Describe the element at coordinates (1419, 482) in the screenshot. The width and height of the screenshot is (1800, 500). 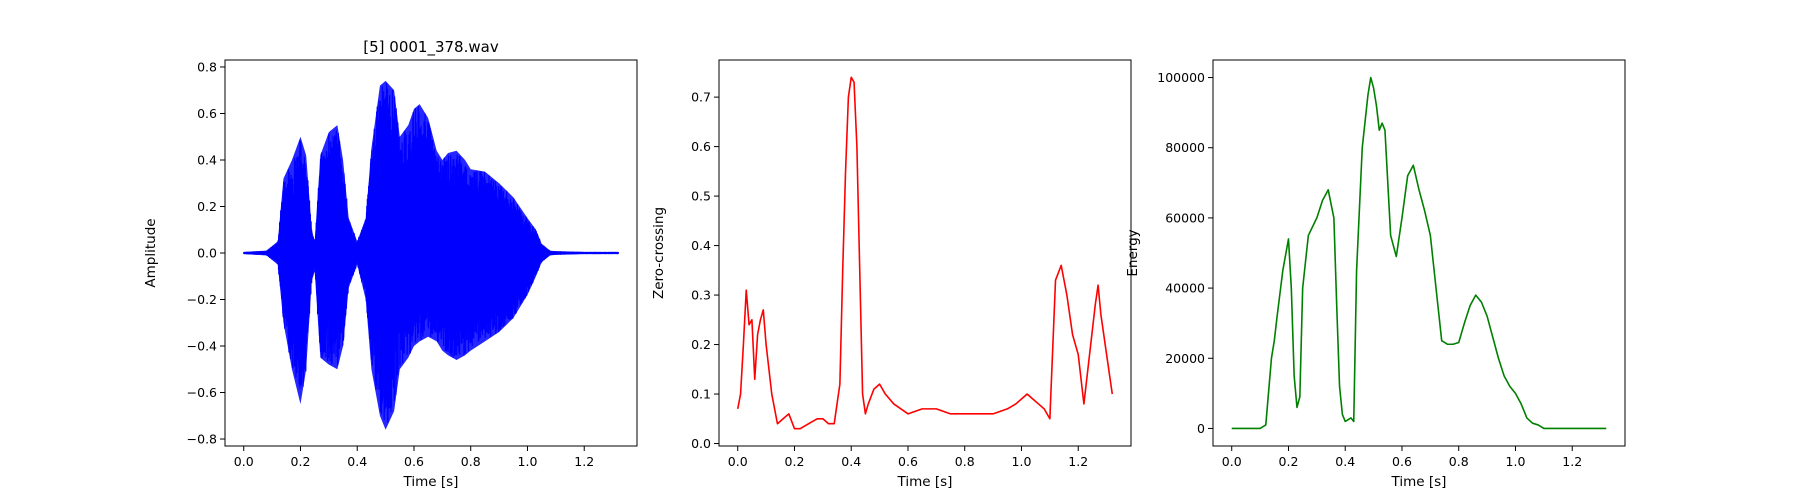
I see `energy-x-axis-label: Time [s]` at that location.